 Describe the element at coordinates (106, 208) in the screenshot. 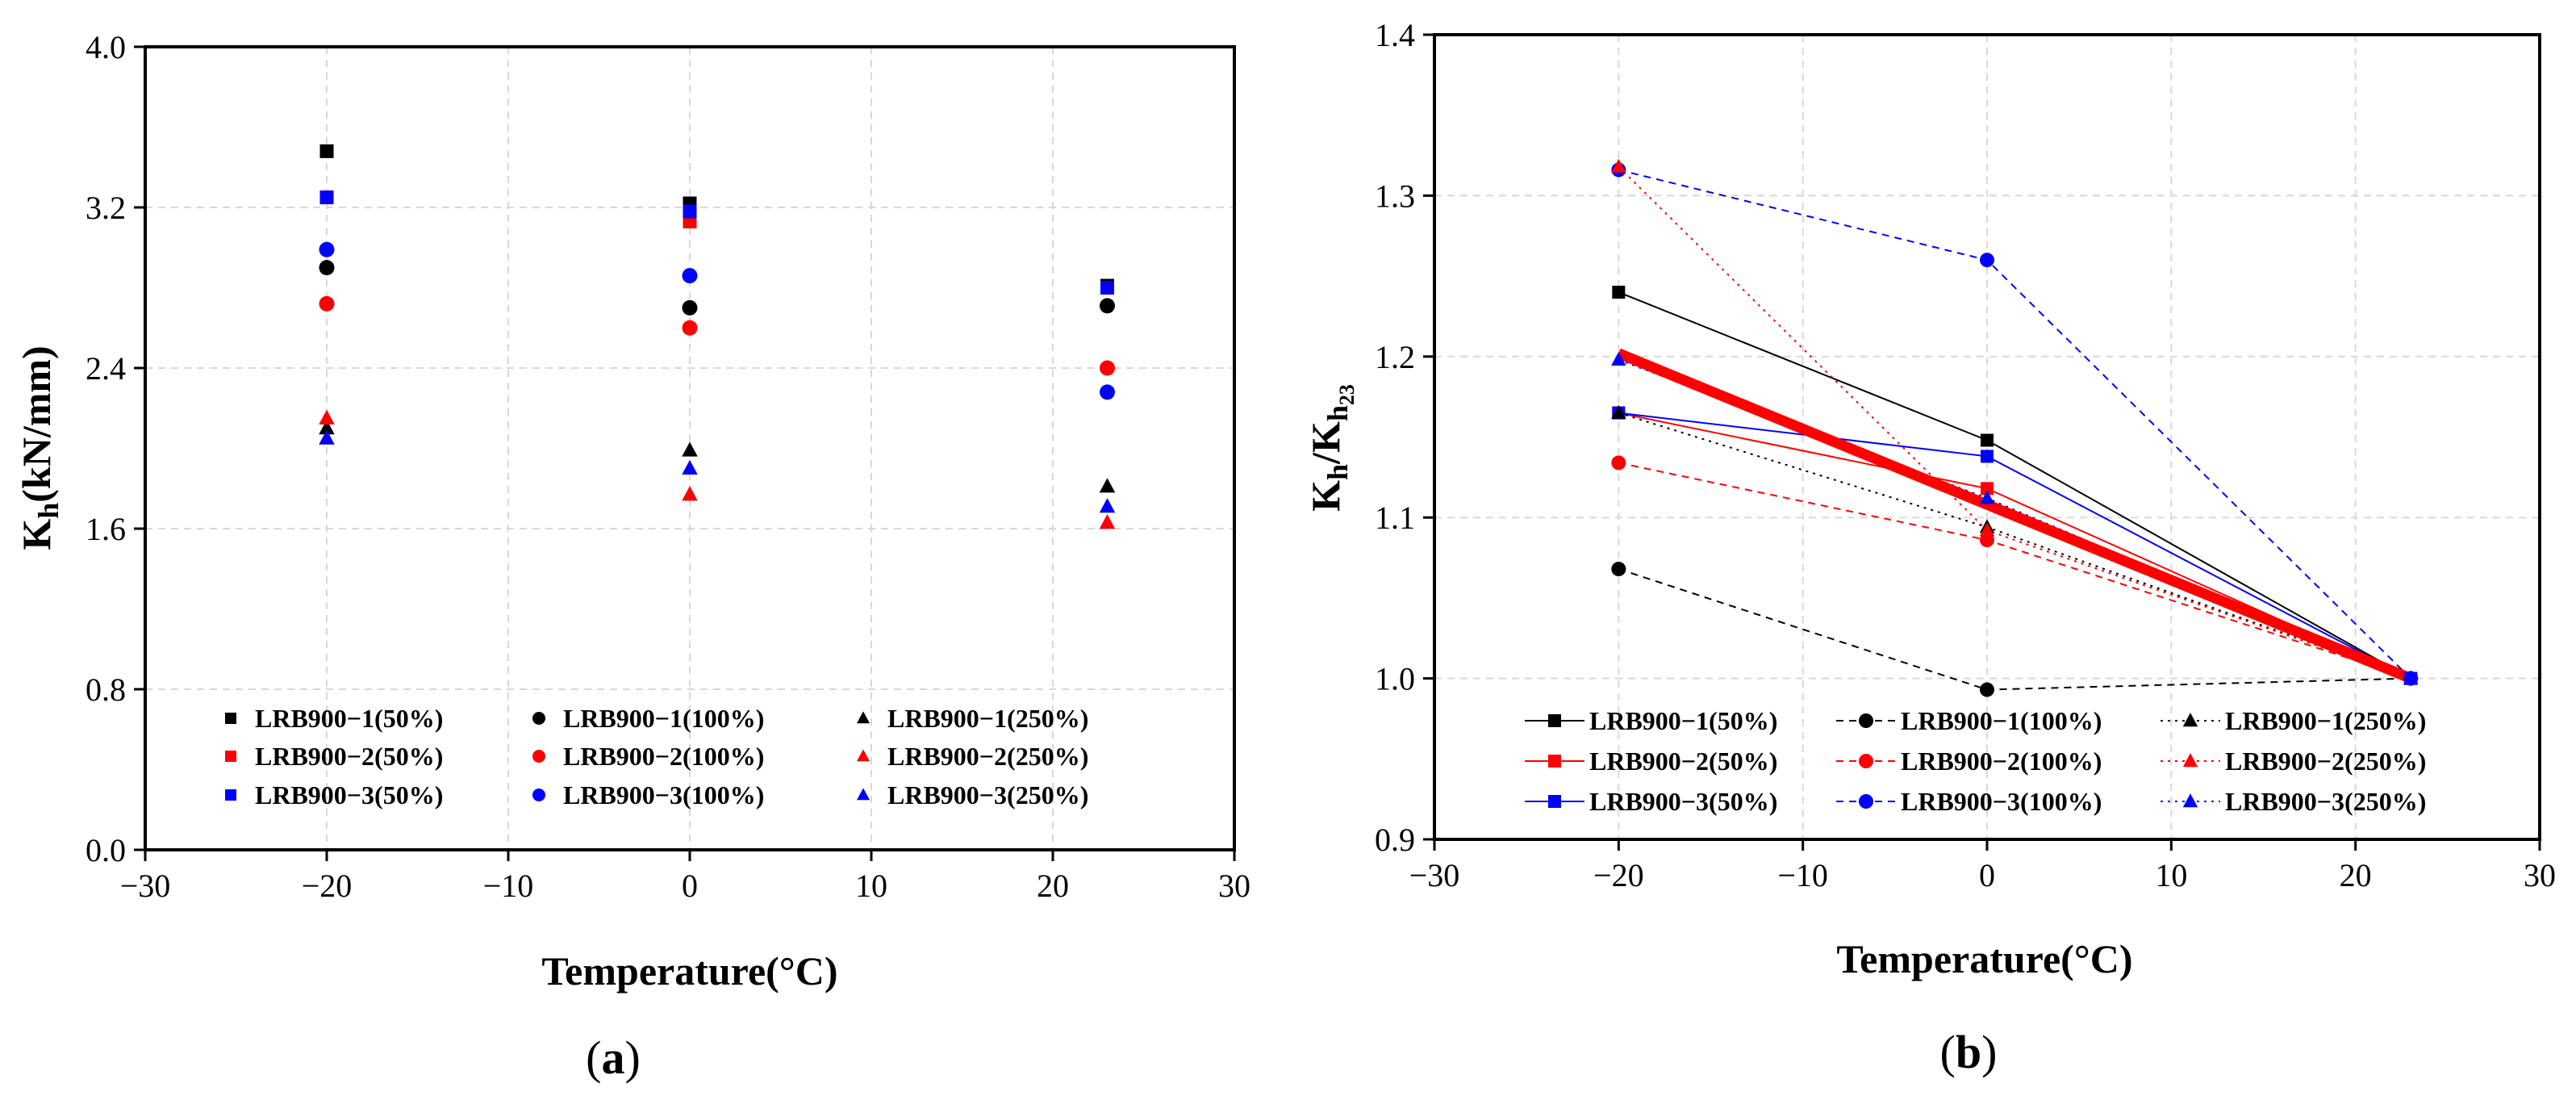

I see `y-tick-label: 3.2` at that location.